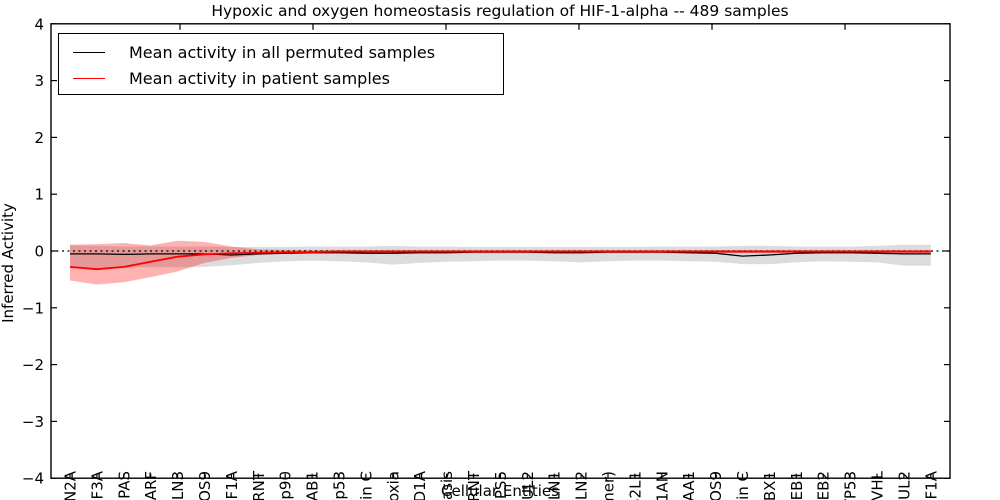 The image size is (1000, 500). What do you see at coordinates (97, 485) in the screenshot?
I see `x-tick-label: HIF3A` at bounding box center [97, 485].